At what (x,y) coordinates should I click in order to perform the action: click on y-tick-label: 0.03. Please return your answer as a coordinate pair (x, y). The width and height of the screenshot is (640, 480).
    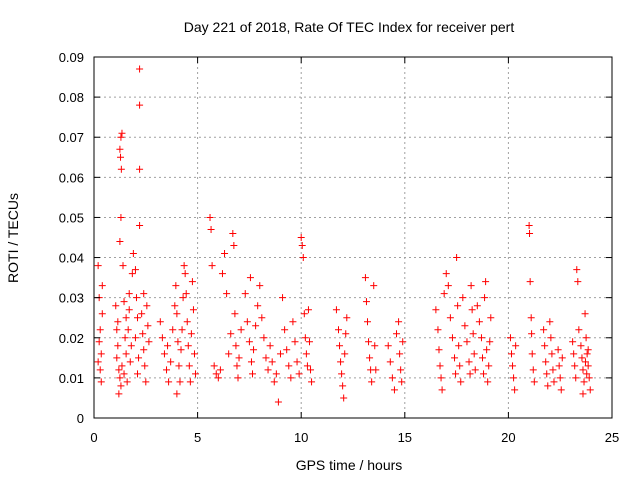
    Looking at the image, I should click on (71, 298).